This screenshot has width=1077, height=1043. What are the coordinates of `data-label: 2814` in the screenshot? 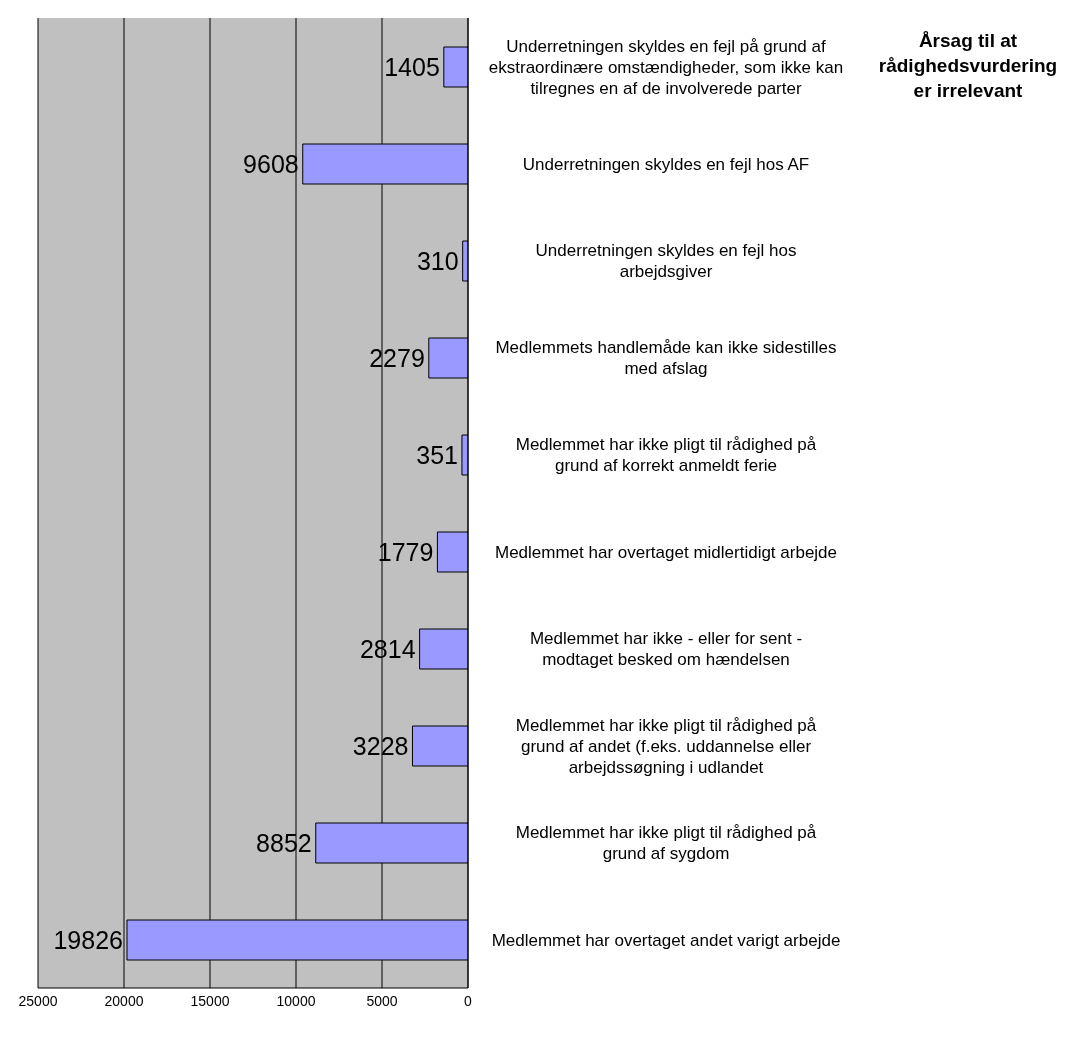 It's located at (387, 649).